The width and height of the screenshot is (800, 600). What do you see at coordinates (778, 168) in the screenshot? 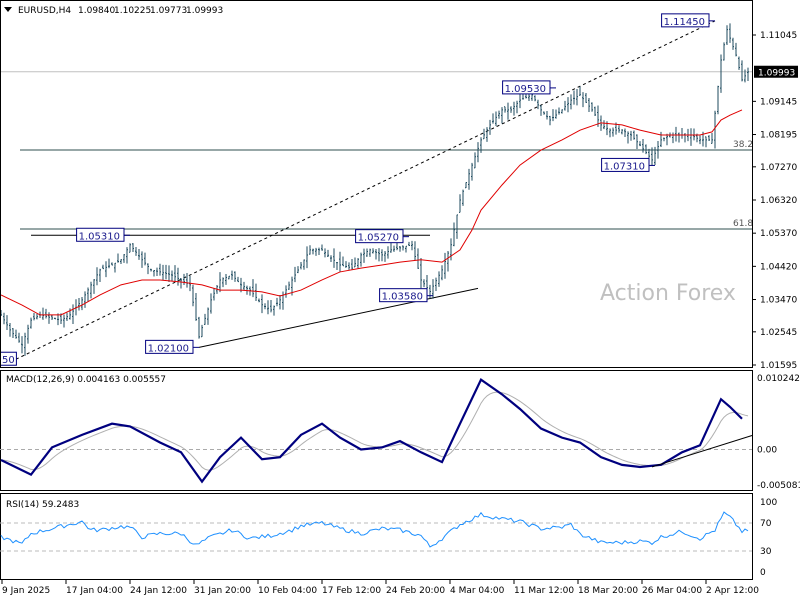
I see `price-axis-label: 1.07270` at bounding box center [778, 168].